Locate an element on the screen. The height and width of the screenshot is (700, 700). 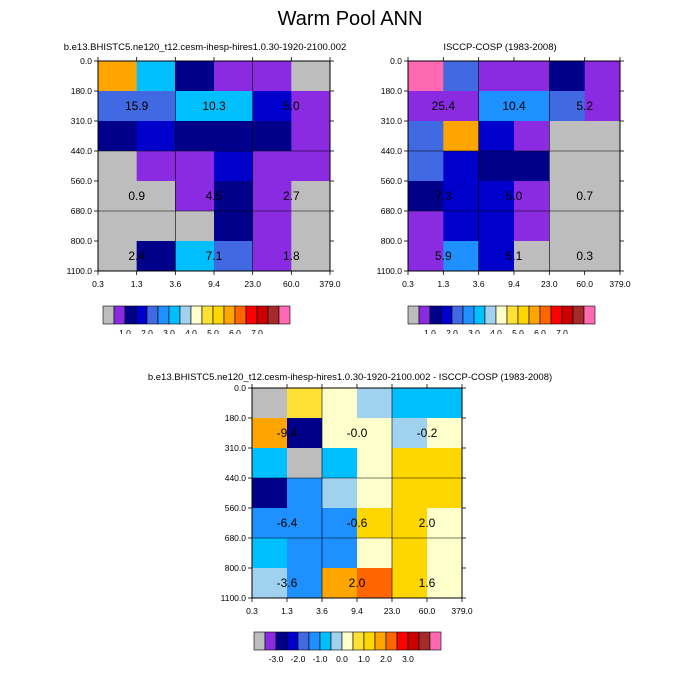
colorbar-label: -2.0 is located at coordinates (298, 659).